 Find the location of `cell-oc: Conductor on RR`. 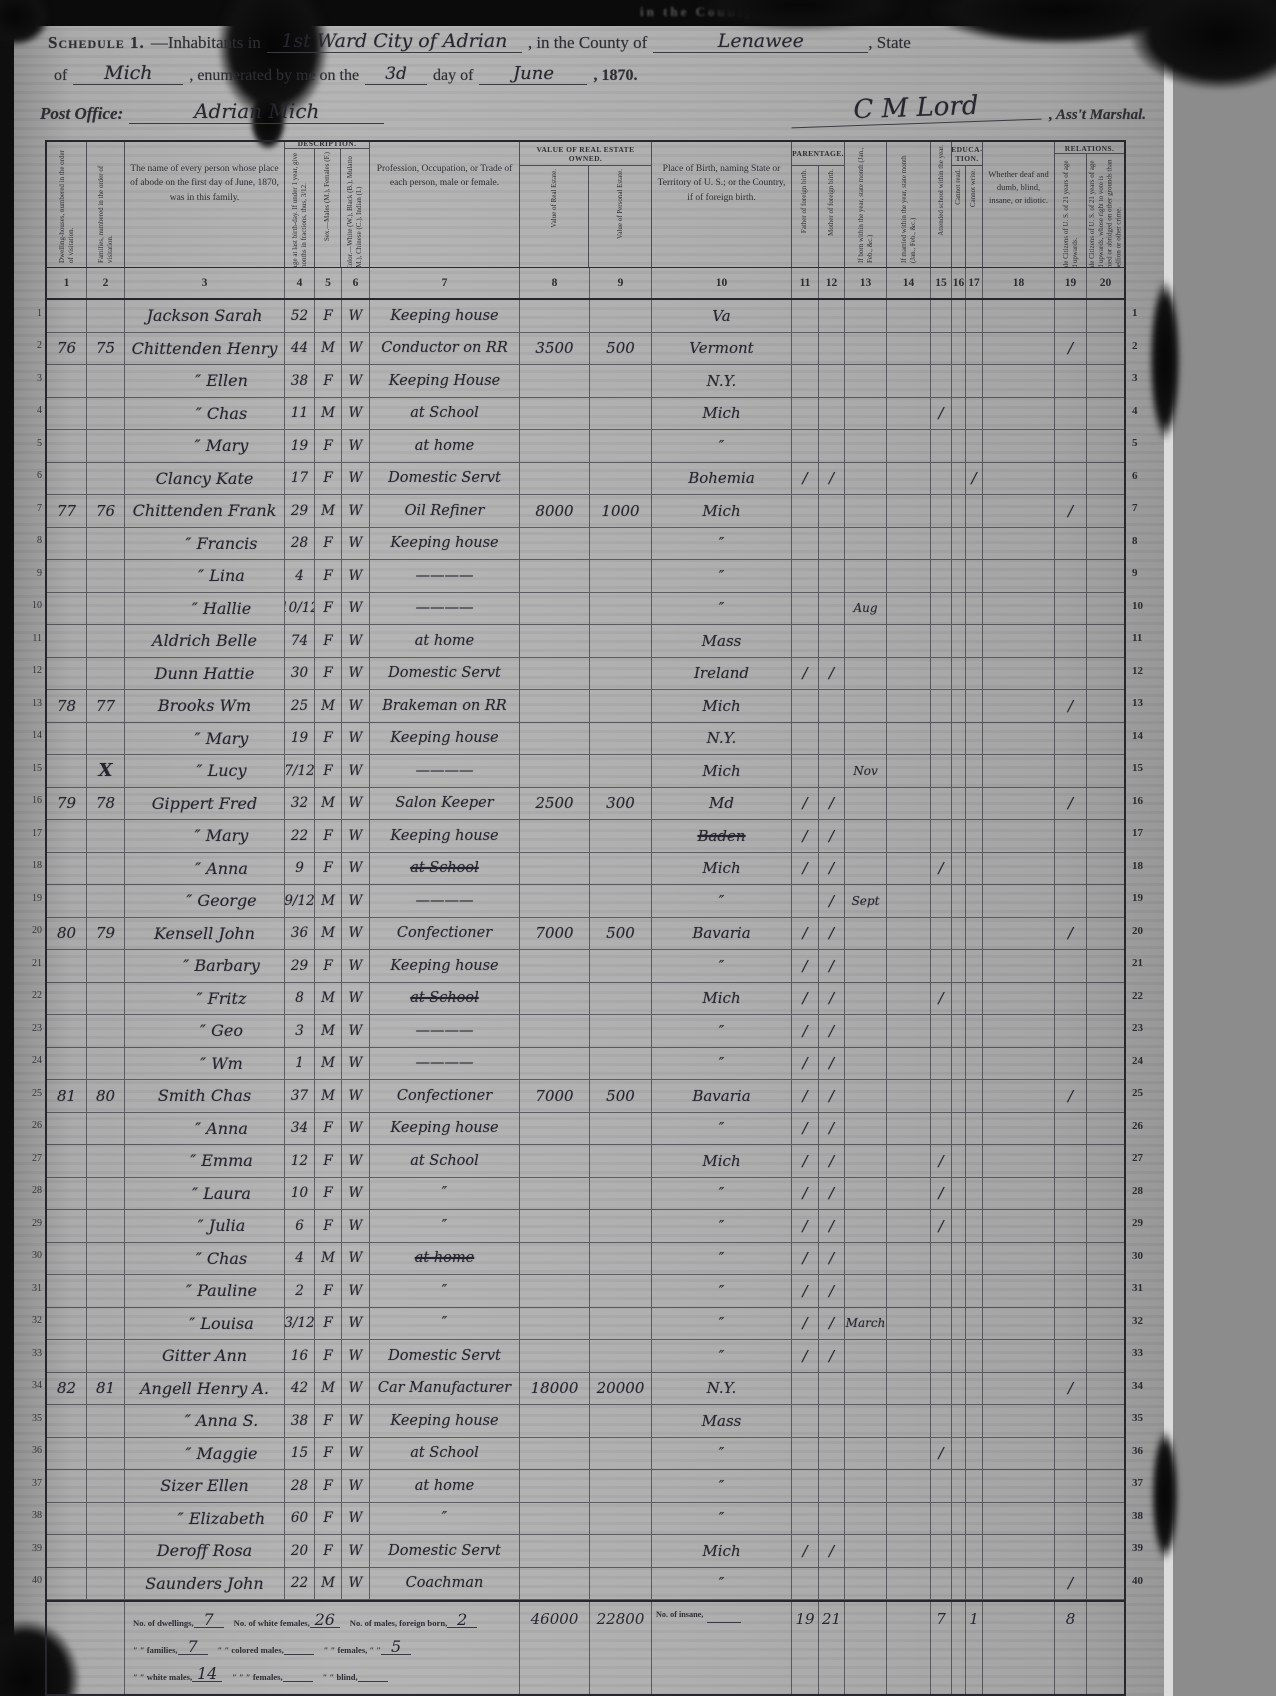

cell-oc: Conductor on RR is located at coordinates (445, 348).